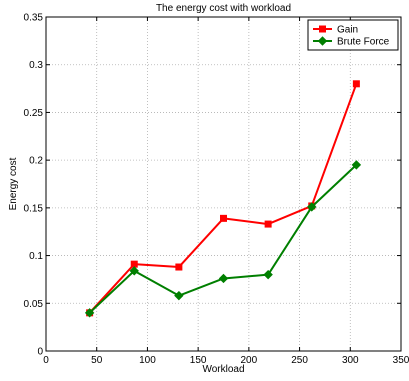 This screenshot has width=409, height=381. I want to click on legend-label: Gain, so click(347, 30).